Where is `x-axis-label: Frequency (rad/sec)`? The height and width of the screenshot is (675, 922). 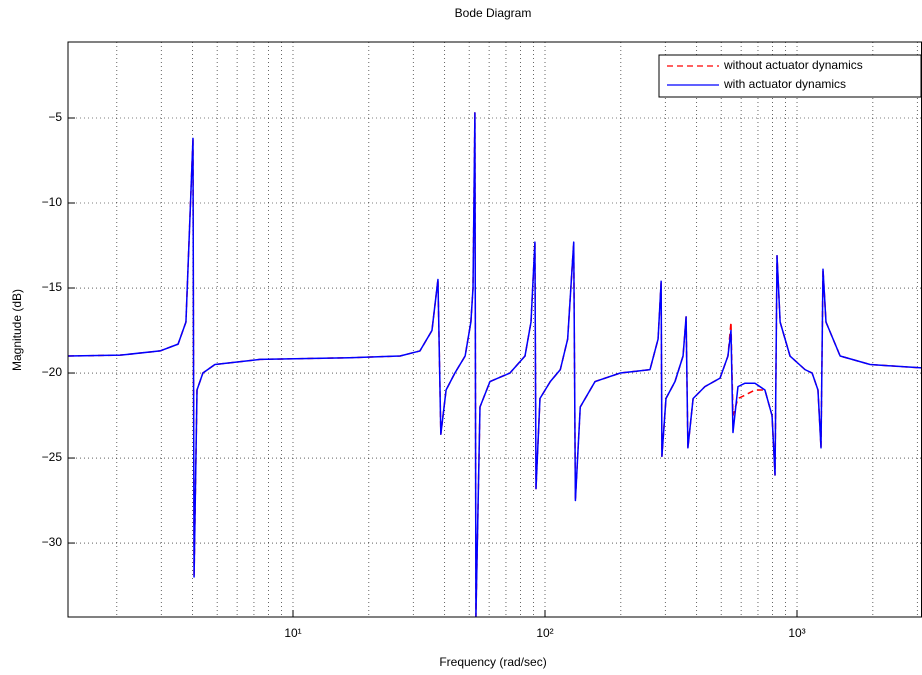
x-axis-label: Frequency (rad/sec) is located at coordinates (492, 662).